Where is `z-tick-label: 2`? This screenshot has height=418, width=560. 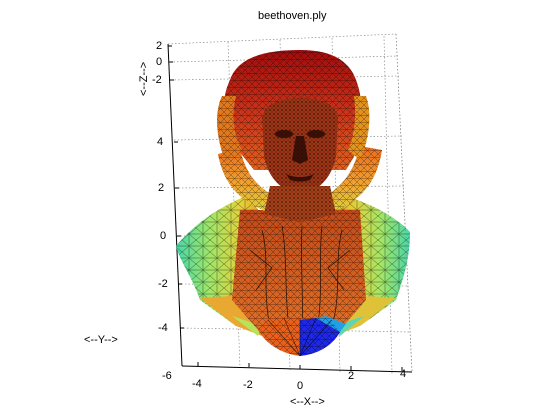
z-tick-label: 2 is located at coordinates (159, 46).